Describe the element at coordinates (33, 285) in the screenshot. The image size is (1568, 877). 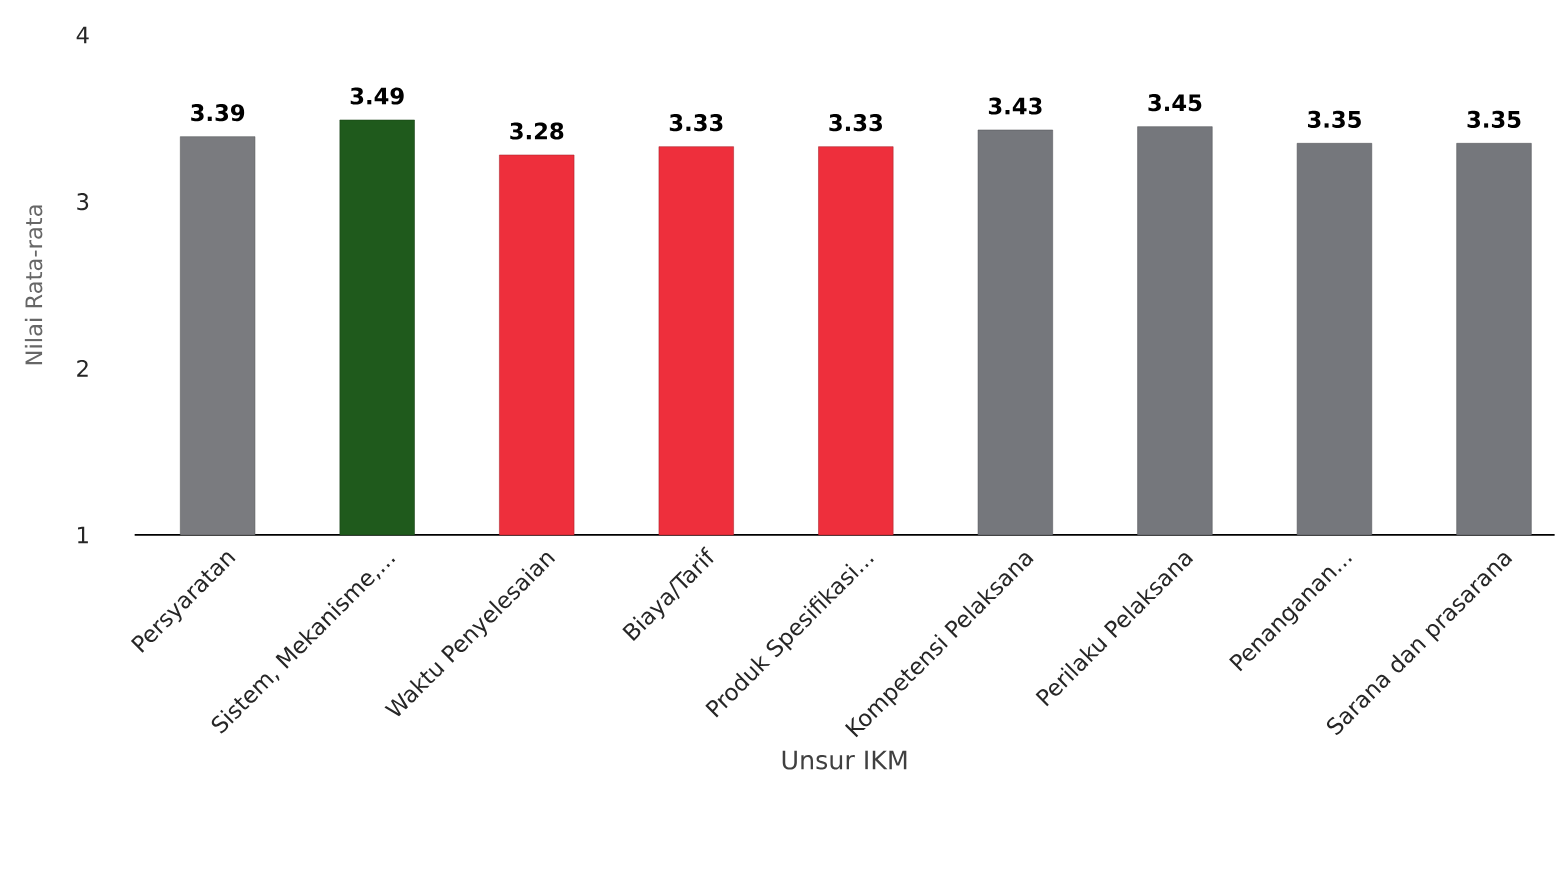
I see `y-axis-title: Nilai Rata-rata` at that location.